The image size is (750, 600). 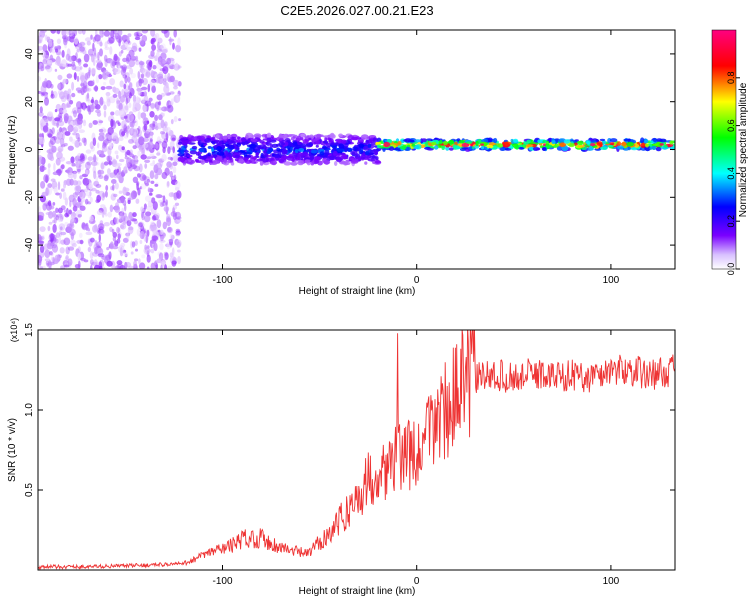 I want to click on y-tick-label: 1.0, so click(x=29, y=410).